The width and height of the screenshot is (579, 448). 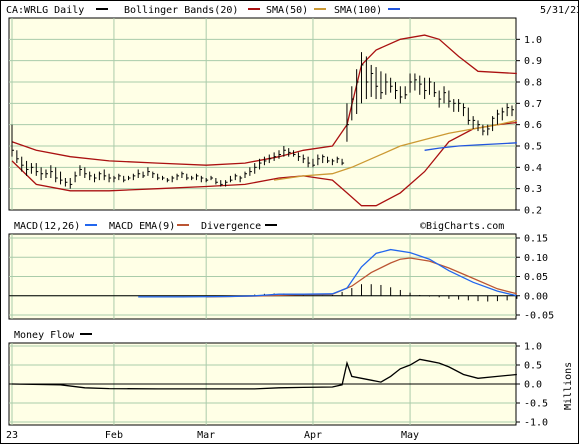 What do you see at coordinates (206, 435) in the screenshot?
I see `x-tick-label: Mar` at bounding box center [206, 435].